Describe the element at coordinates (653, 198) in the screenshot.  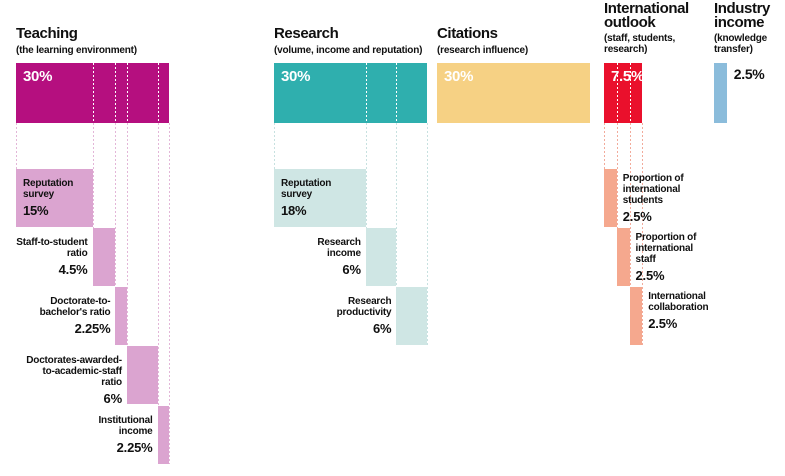
I see `segment-label-international-outlook-0: Proportion of international students 2.5%` at that location.